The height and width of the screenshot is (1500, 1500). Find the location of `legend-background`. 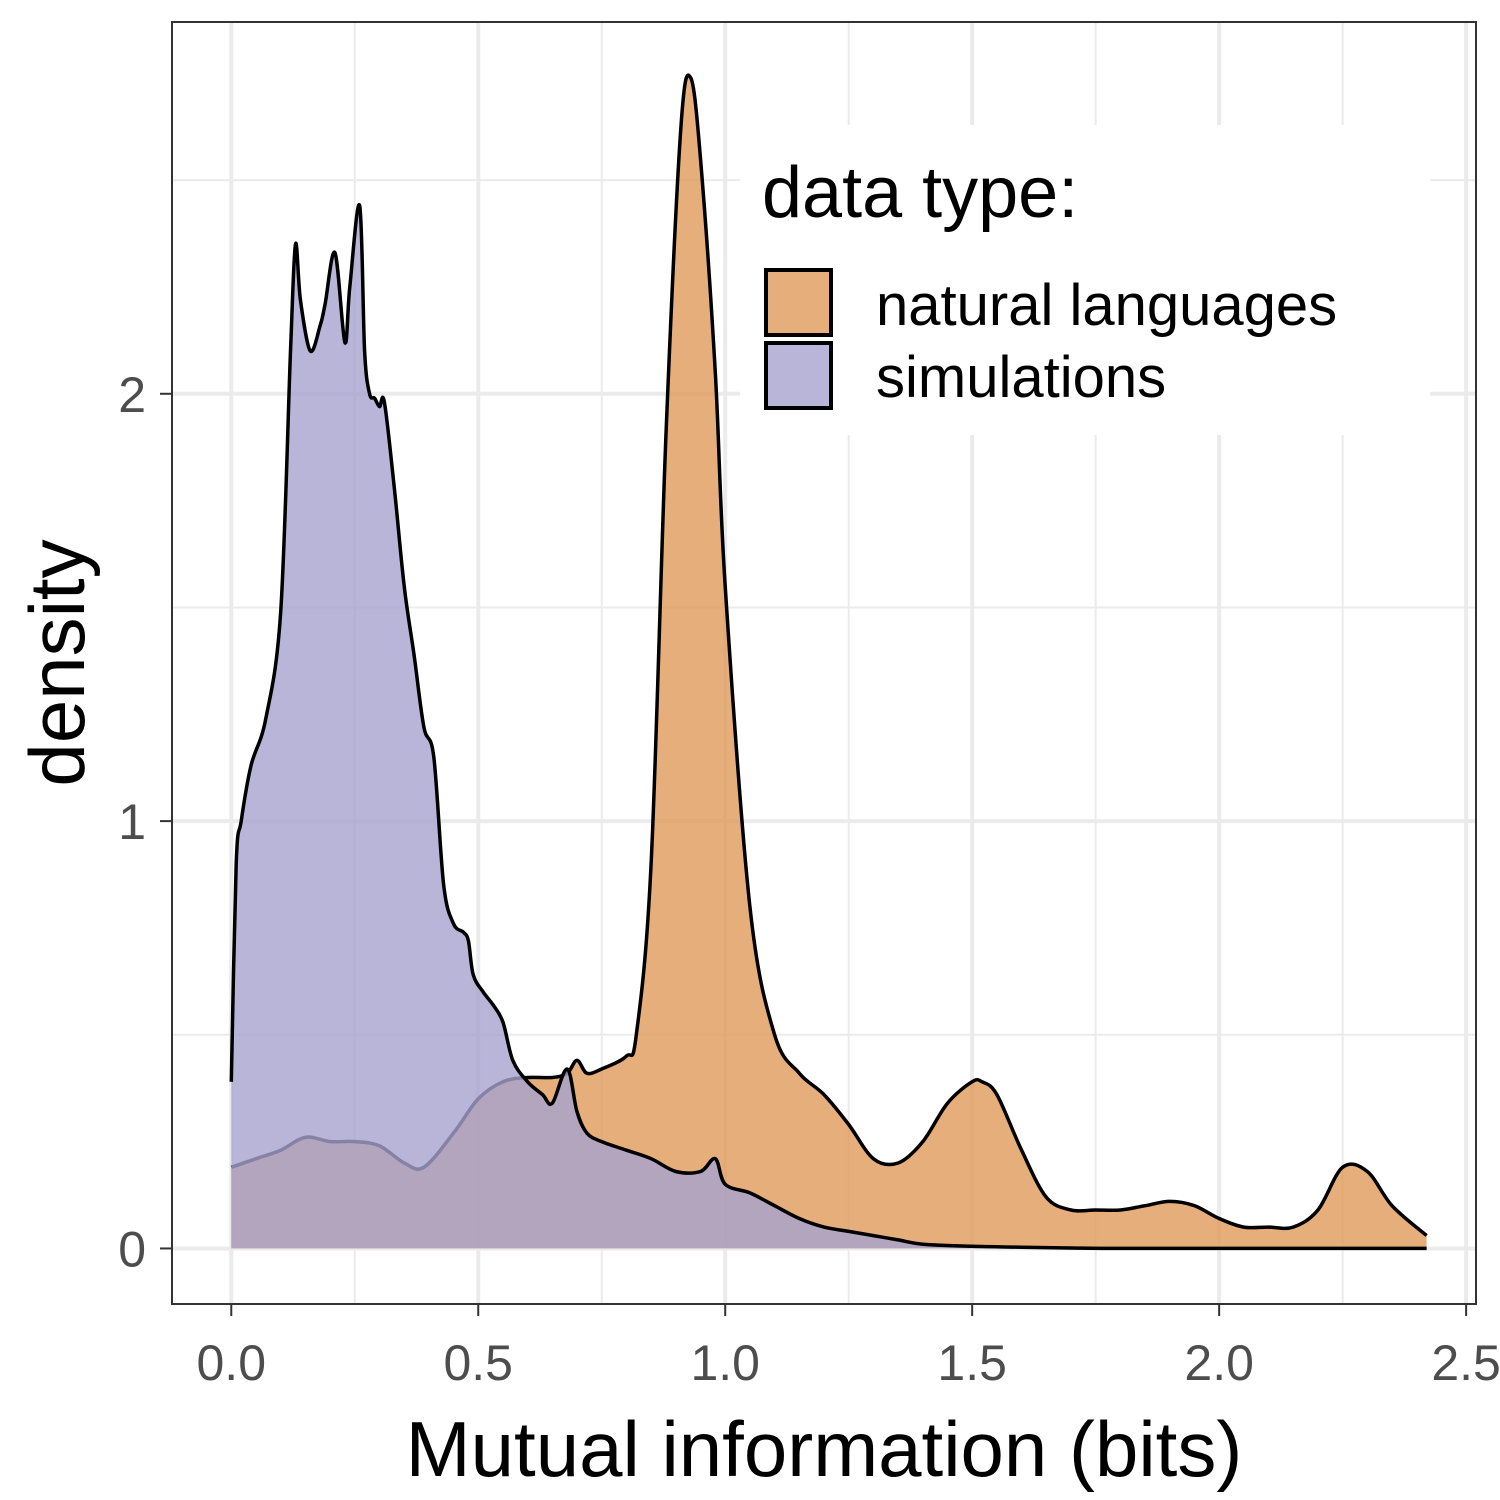

legend-background is located at coordinates (1085, 280).